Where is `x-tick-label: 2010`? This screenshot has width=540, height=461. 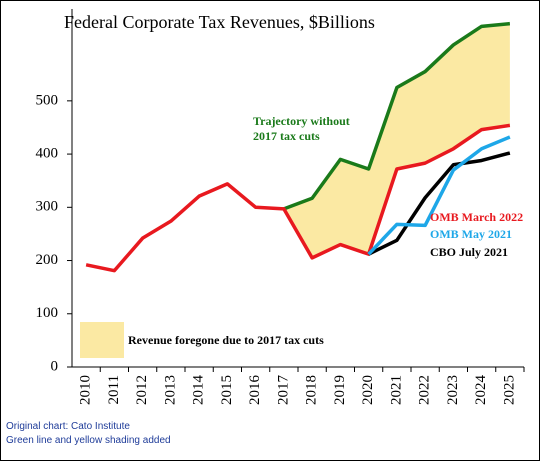 x-tick-label: 2010 is located at coordinates (86, 390).